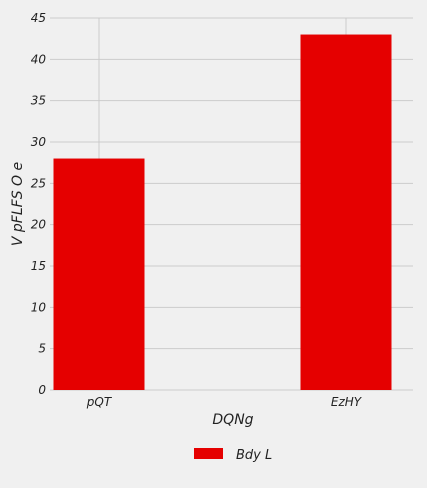 Image resolution: width=427 pixels, height=488 pixels. I want to click on y-tick-label-0: 0, so click(42, 390).